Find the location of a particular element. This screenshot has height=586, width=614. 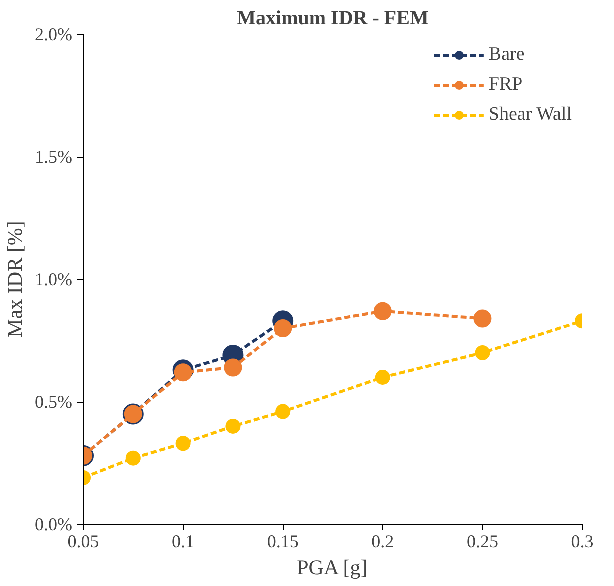

y-tick-label: 0.5% is located at coordinates (54, 402).